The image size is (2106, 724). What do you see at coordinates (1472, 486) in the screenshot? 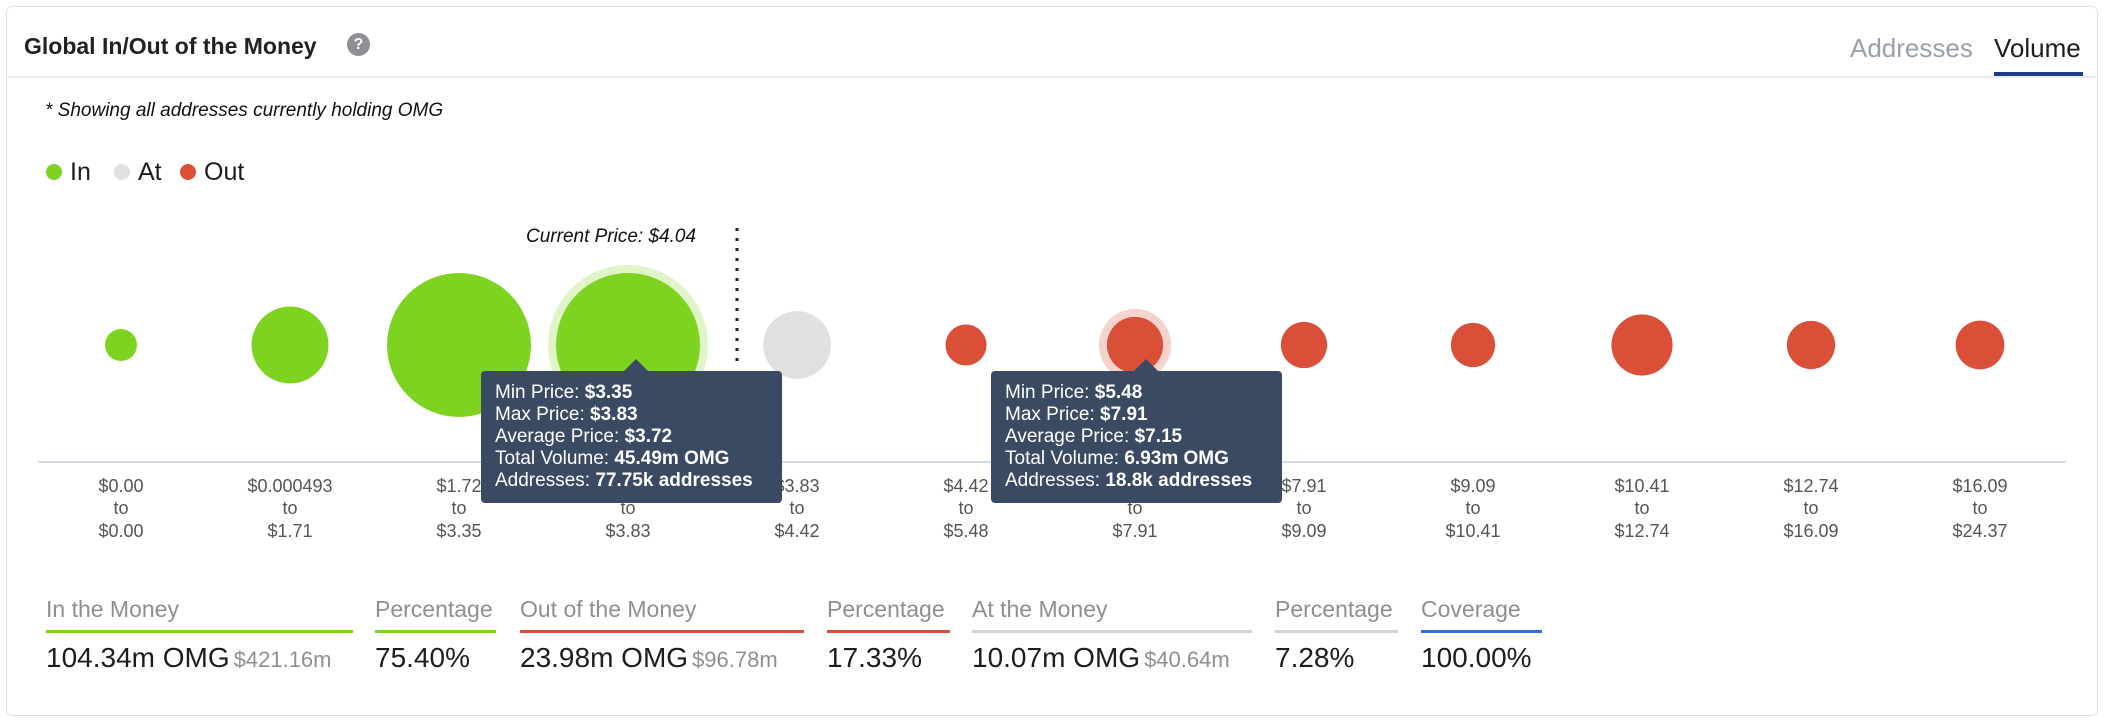
I see `tick-label-from: $9.09` at bounding box center [1472, 486].